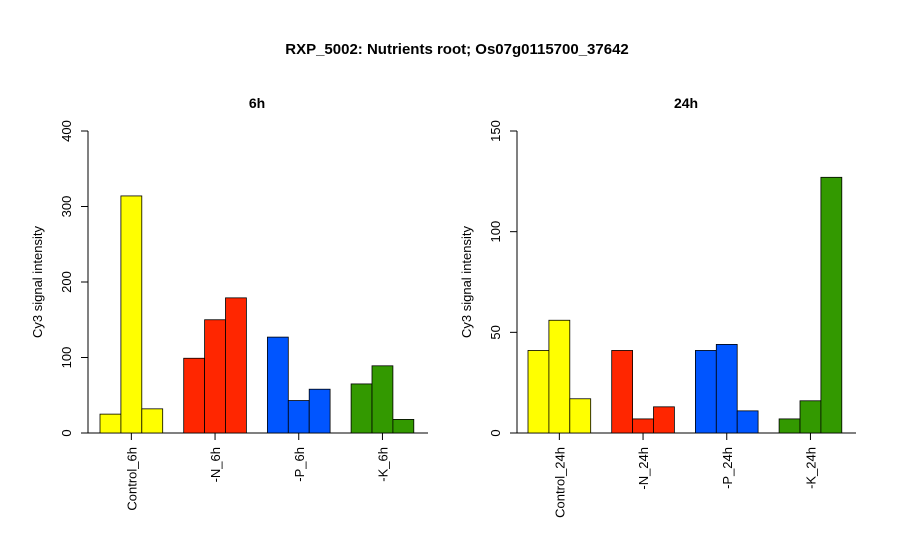  Describe the element at coordinates (131, 479) in the screenshot. I see `x-tick-label: Control_6h` at that location.